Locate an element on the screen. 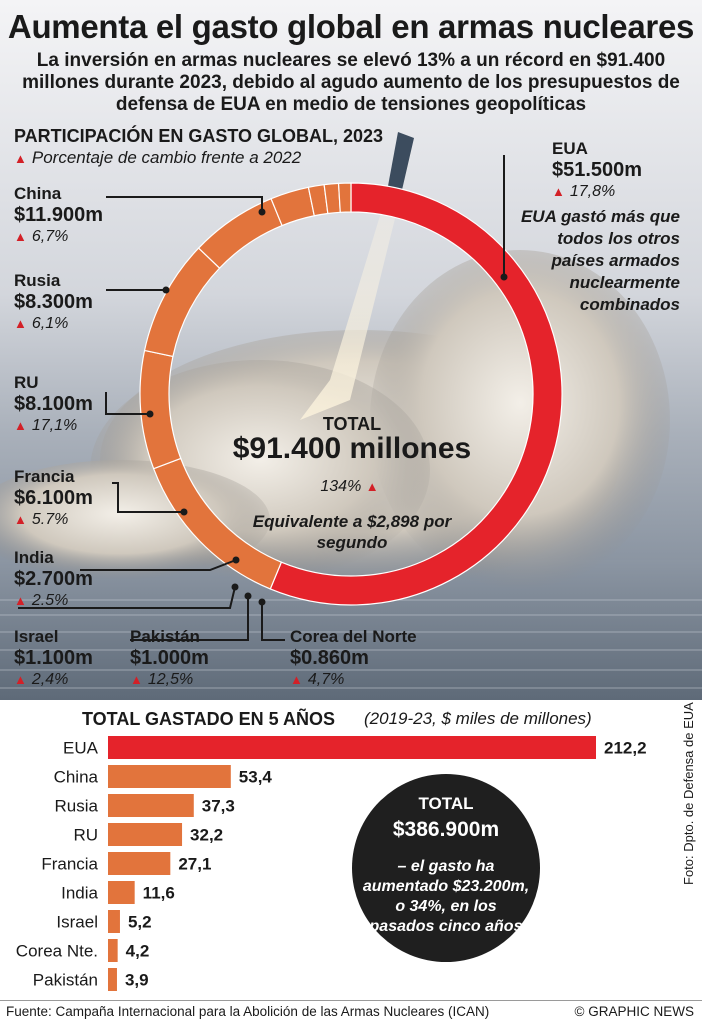 The height and width of the screenshot is (1024, 702). bar-label-pakistan: Pakistán is located at coordinates (65, 980).